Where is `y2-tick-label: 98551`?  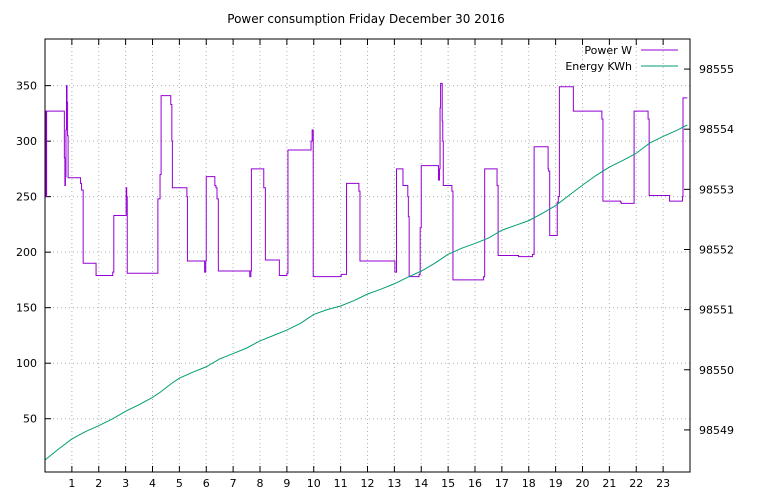
y2-tick-label: 98551 is located at coordinates (716, 310).